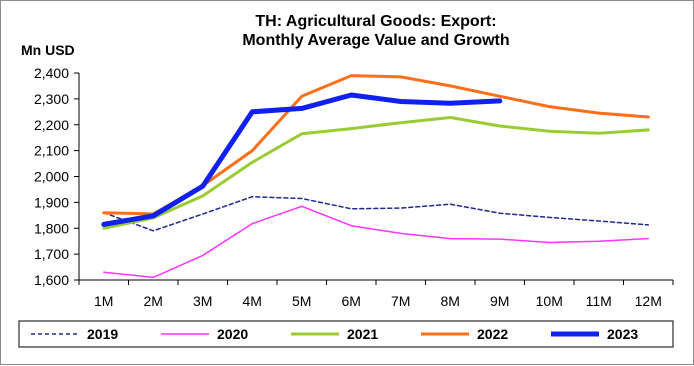  What do you see at coordinates (376, 213) in the screenshot?
I see `series-line-2019` at bounding box center [376, 213].